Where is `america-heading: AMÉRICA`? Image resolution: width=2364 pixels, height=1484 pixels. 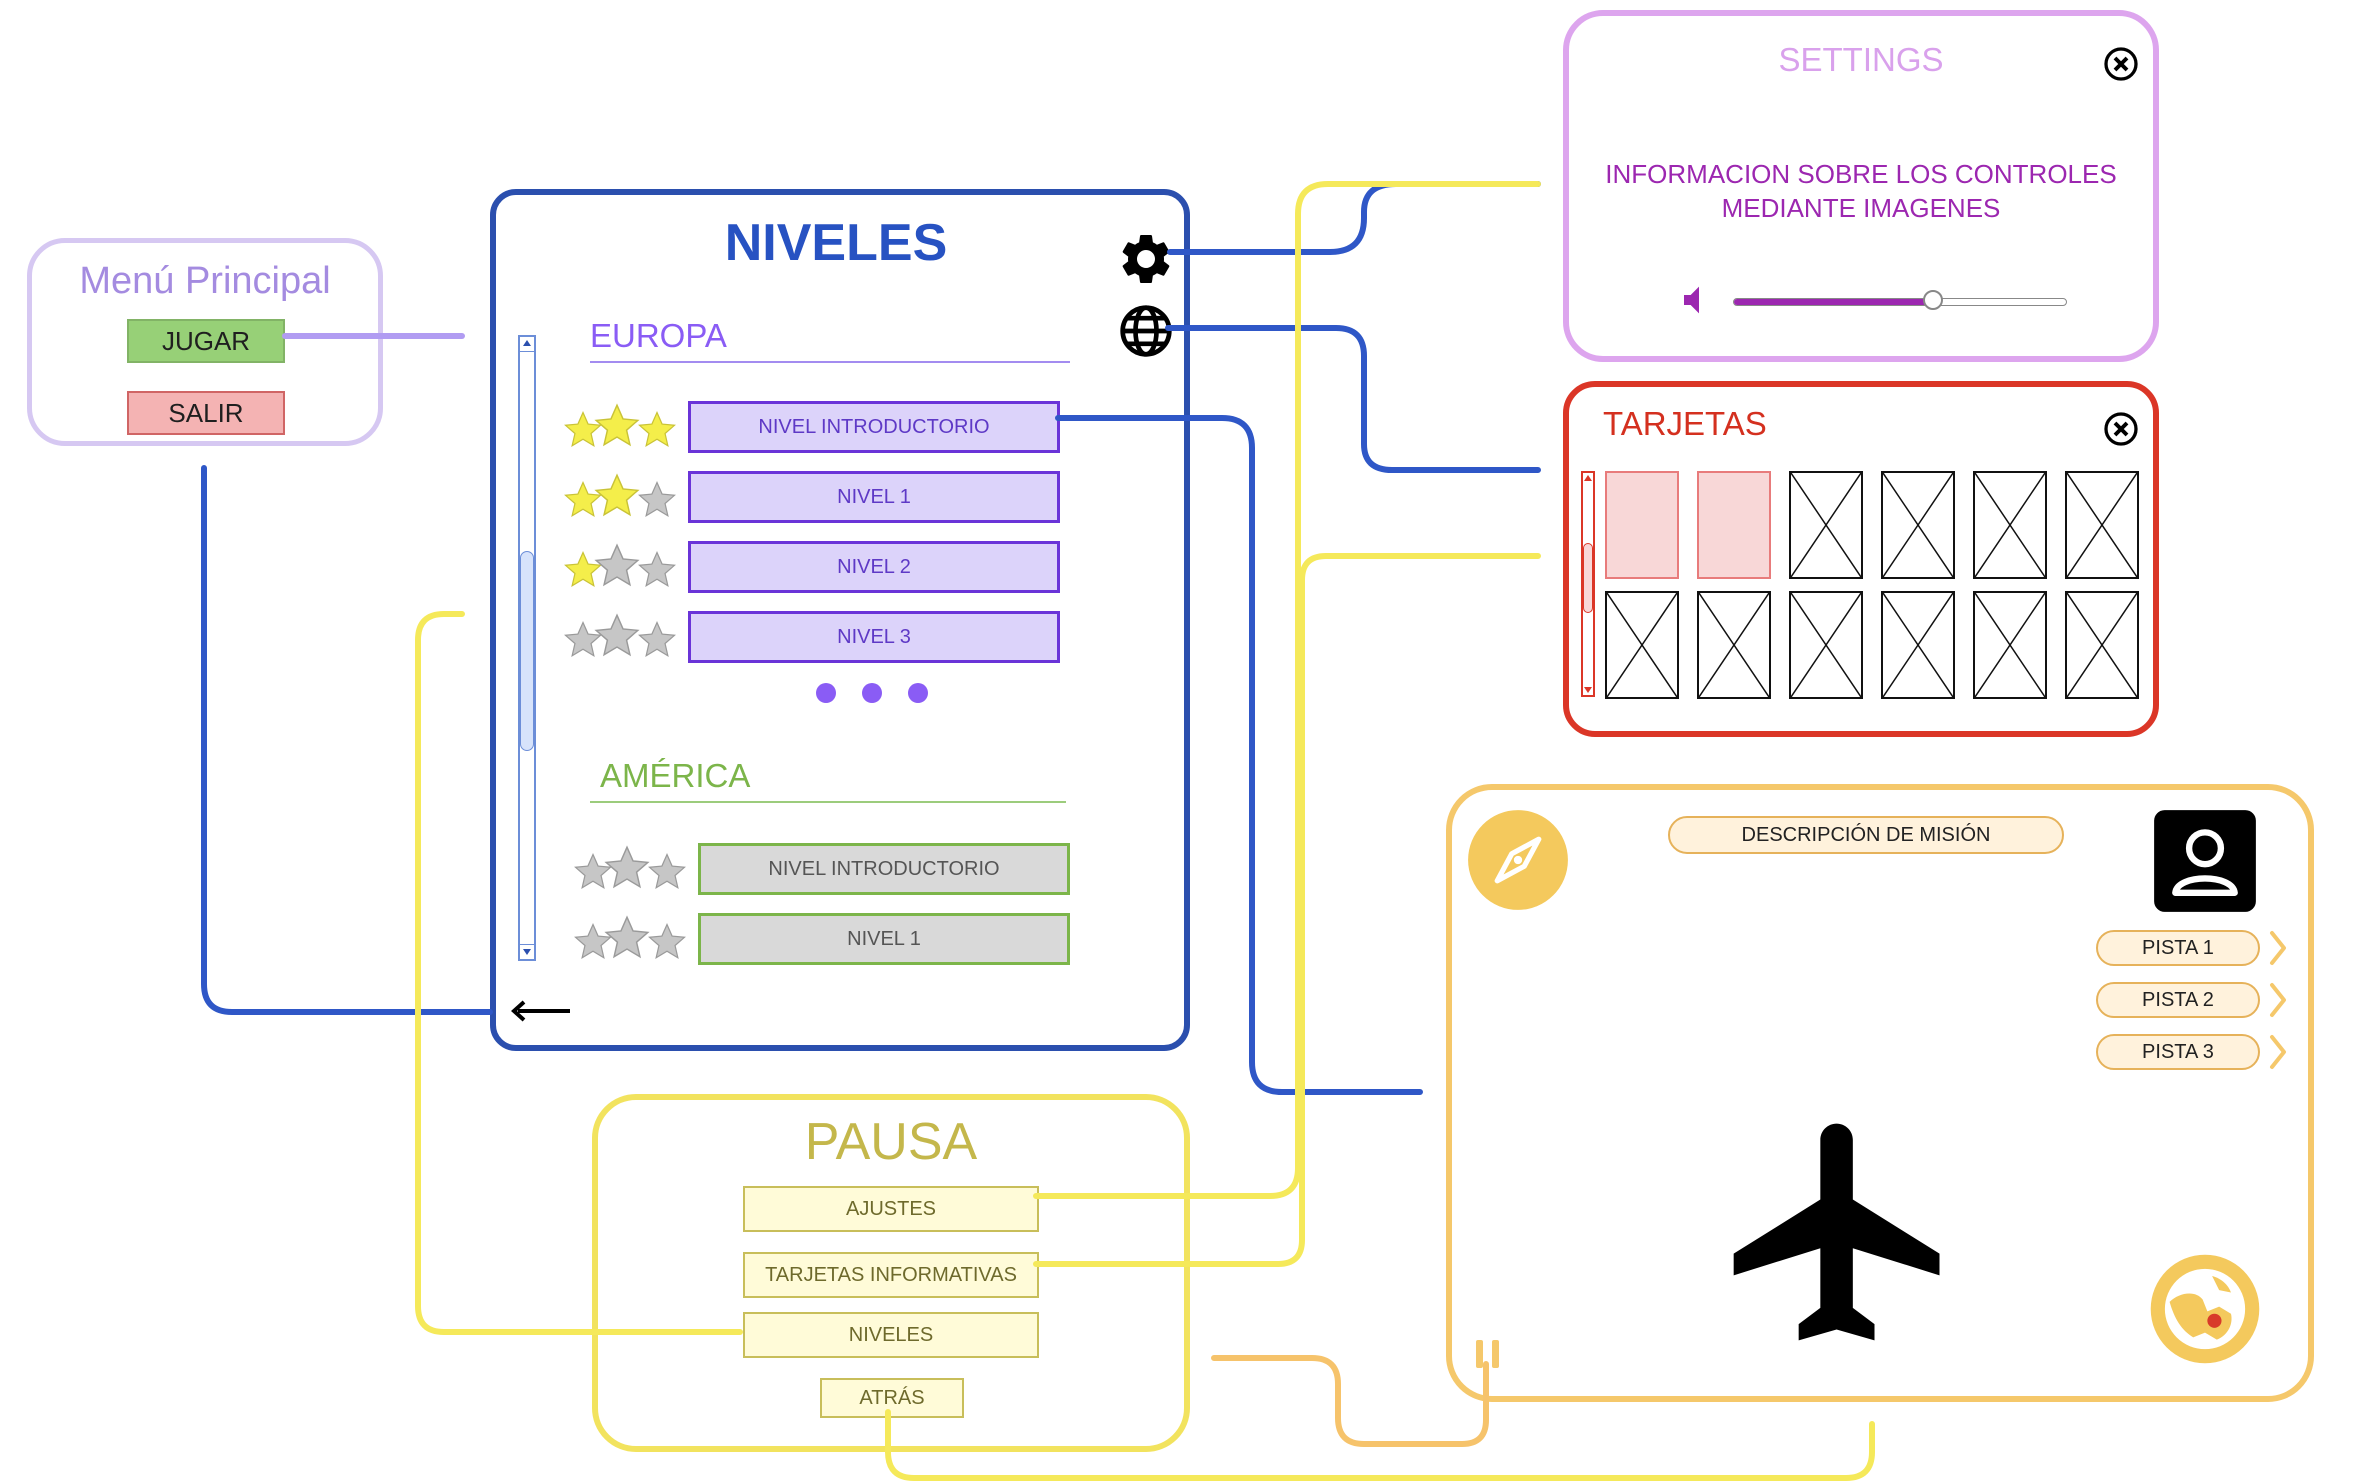
america-heading: AMÉRICA is located at coordinates (675, 775).